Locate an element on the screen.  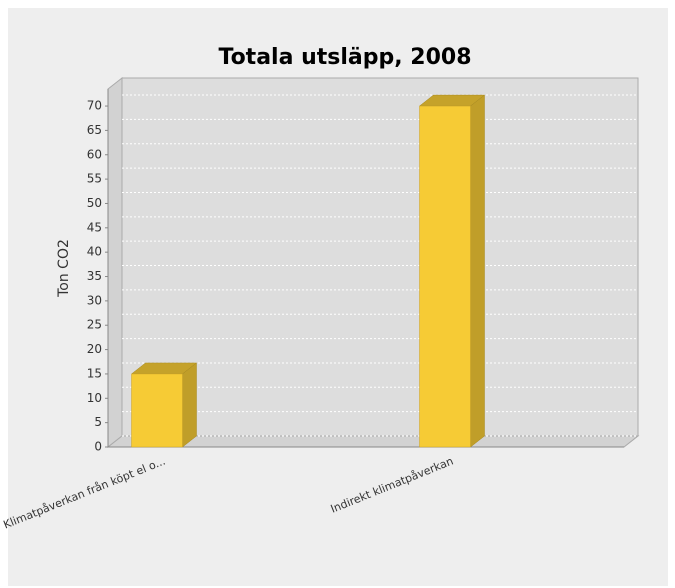
y-tick-label: 5 is located at coordinates (98, 422).